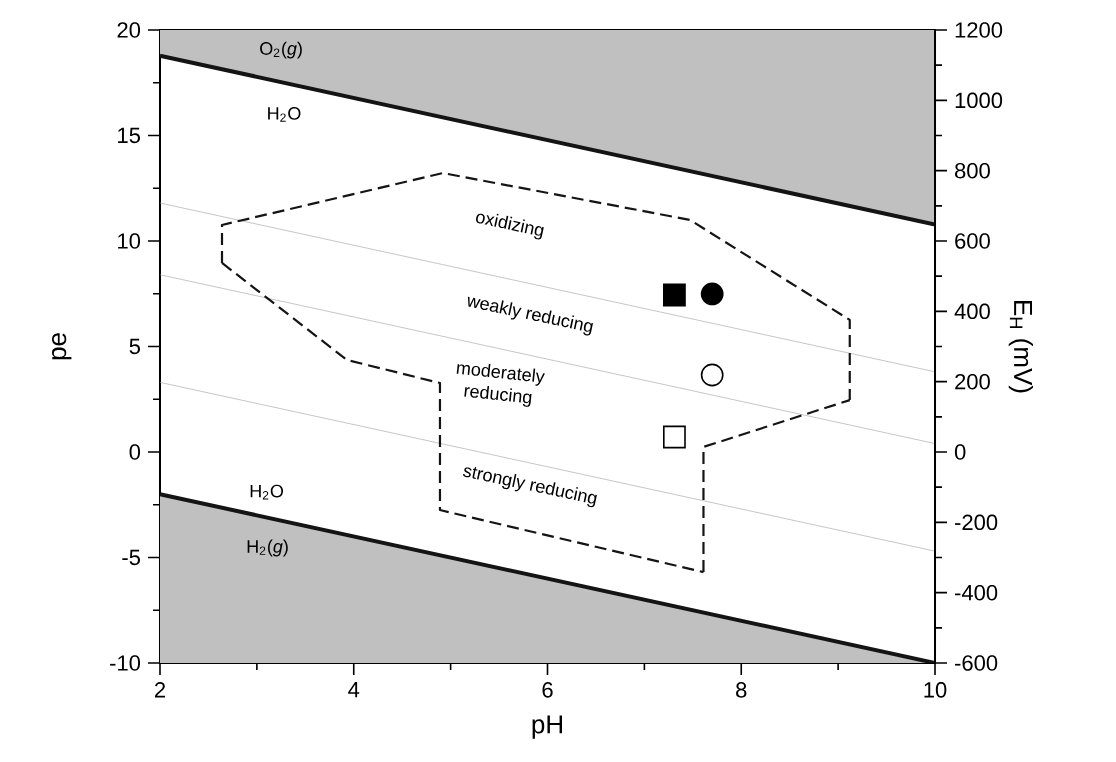 This screenshot has width=1116, height=762. Describe the element at coordinates (129, 30) in the screenshot. I see `y-tick-label: 20` at that location.